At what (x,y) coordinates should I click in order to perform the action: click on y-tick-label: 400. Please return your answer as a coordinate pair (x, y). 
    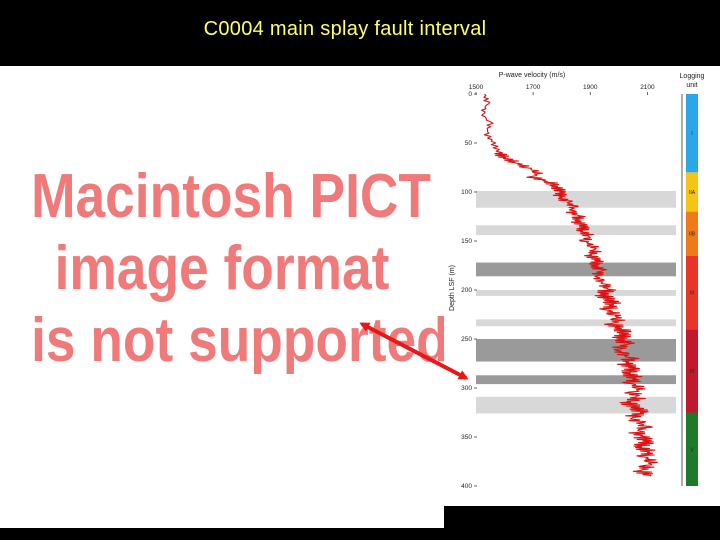
    Looking at the image, I should click on (466, 486).